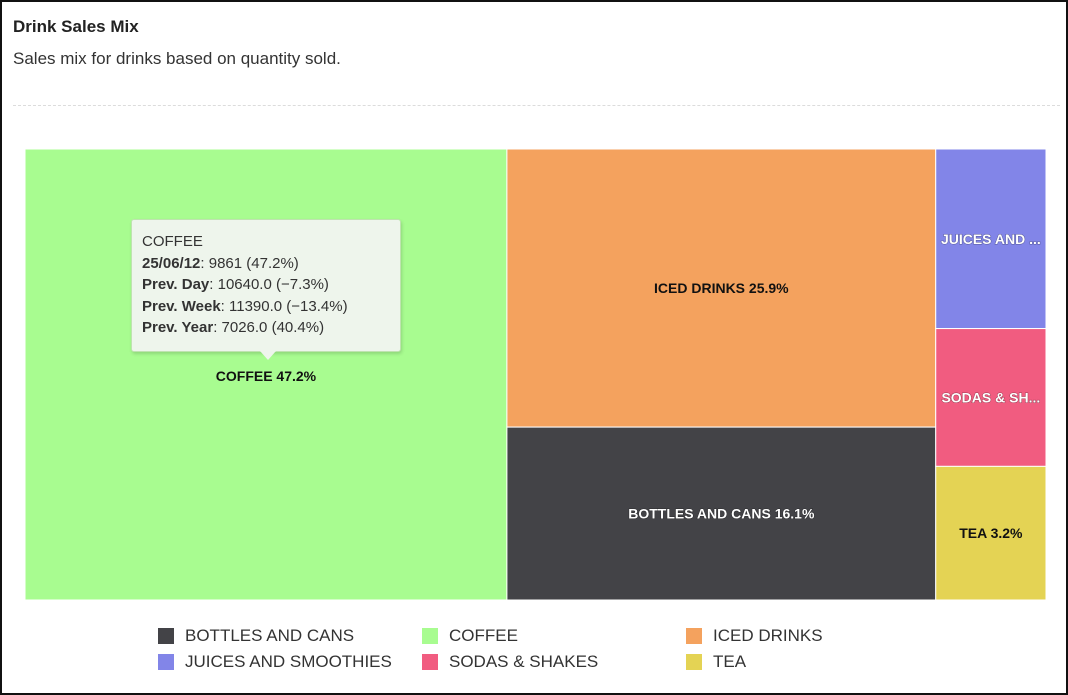  I want to click on tooltip-row-value: : 7026.0 (40.4%), so click(269, 327).